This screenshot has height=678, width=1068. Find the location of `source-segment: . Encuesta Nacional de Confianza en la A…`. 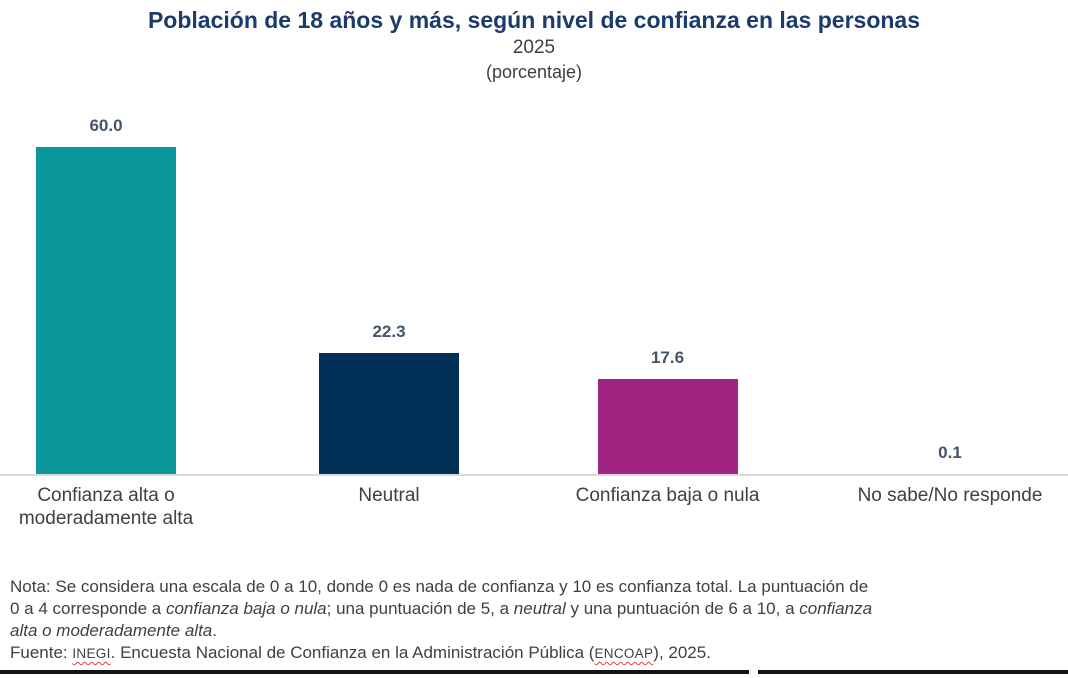

source-segment: . Encuesta Nacional de Confianza en la A… is located at coordinates (352, 652).